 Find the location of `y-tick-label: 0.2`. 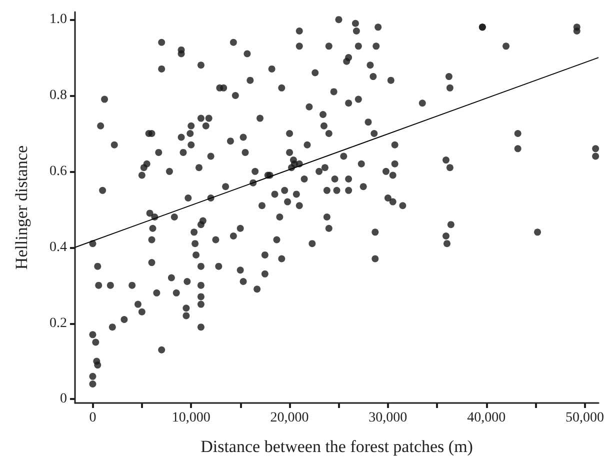

y-tick-label: 0.2 is located at coordinates (58, 323).